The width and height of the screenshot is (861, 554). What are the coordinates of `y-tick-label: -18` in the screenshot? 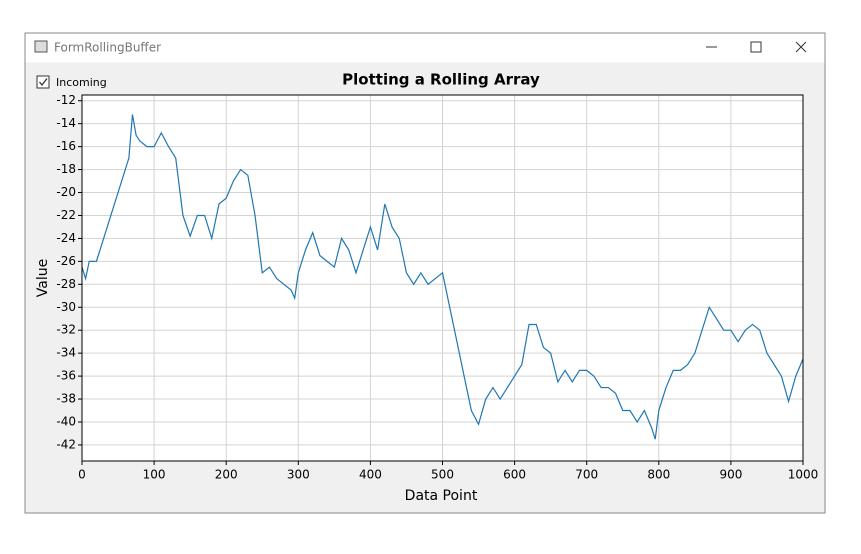 It's located at (66, 169).